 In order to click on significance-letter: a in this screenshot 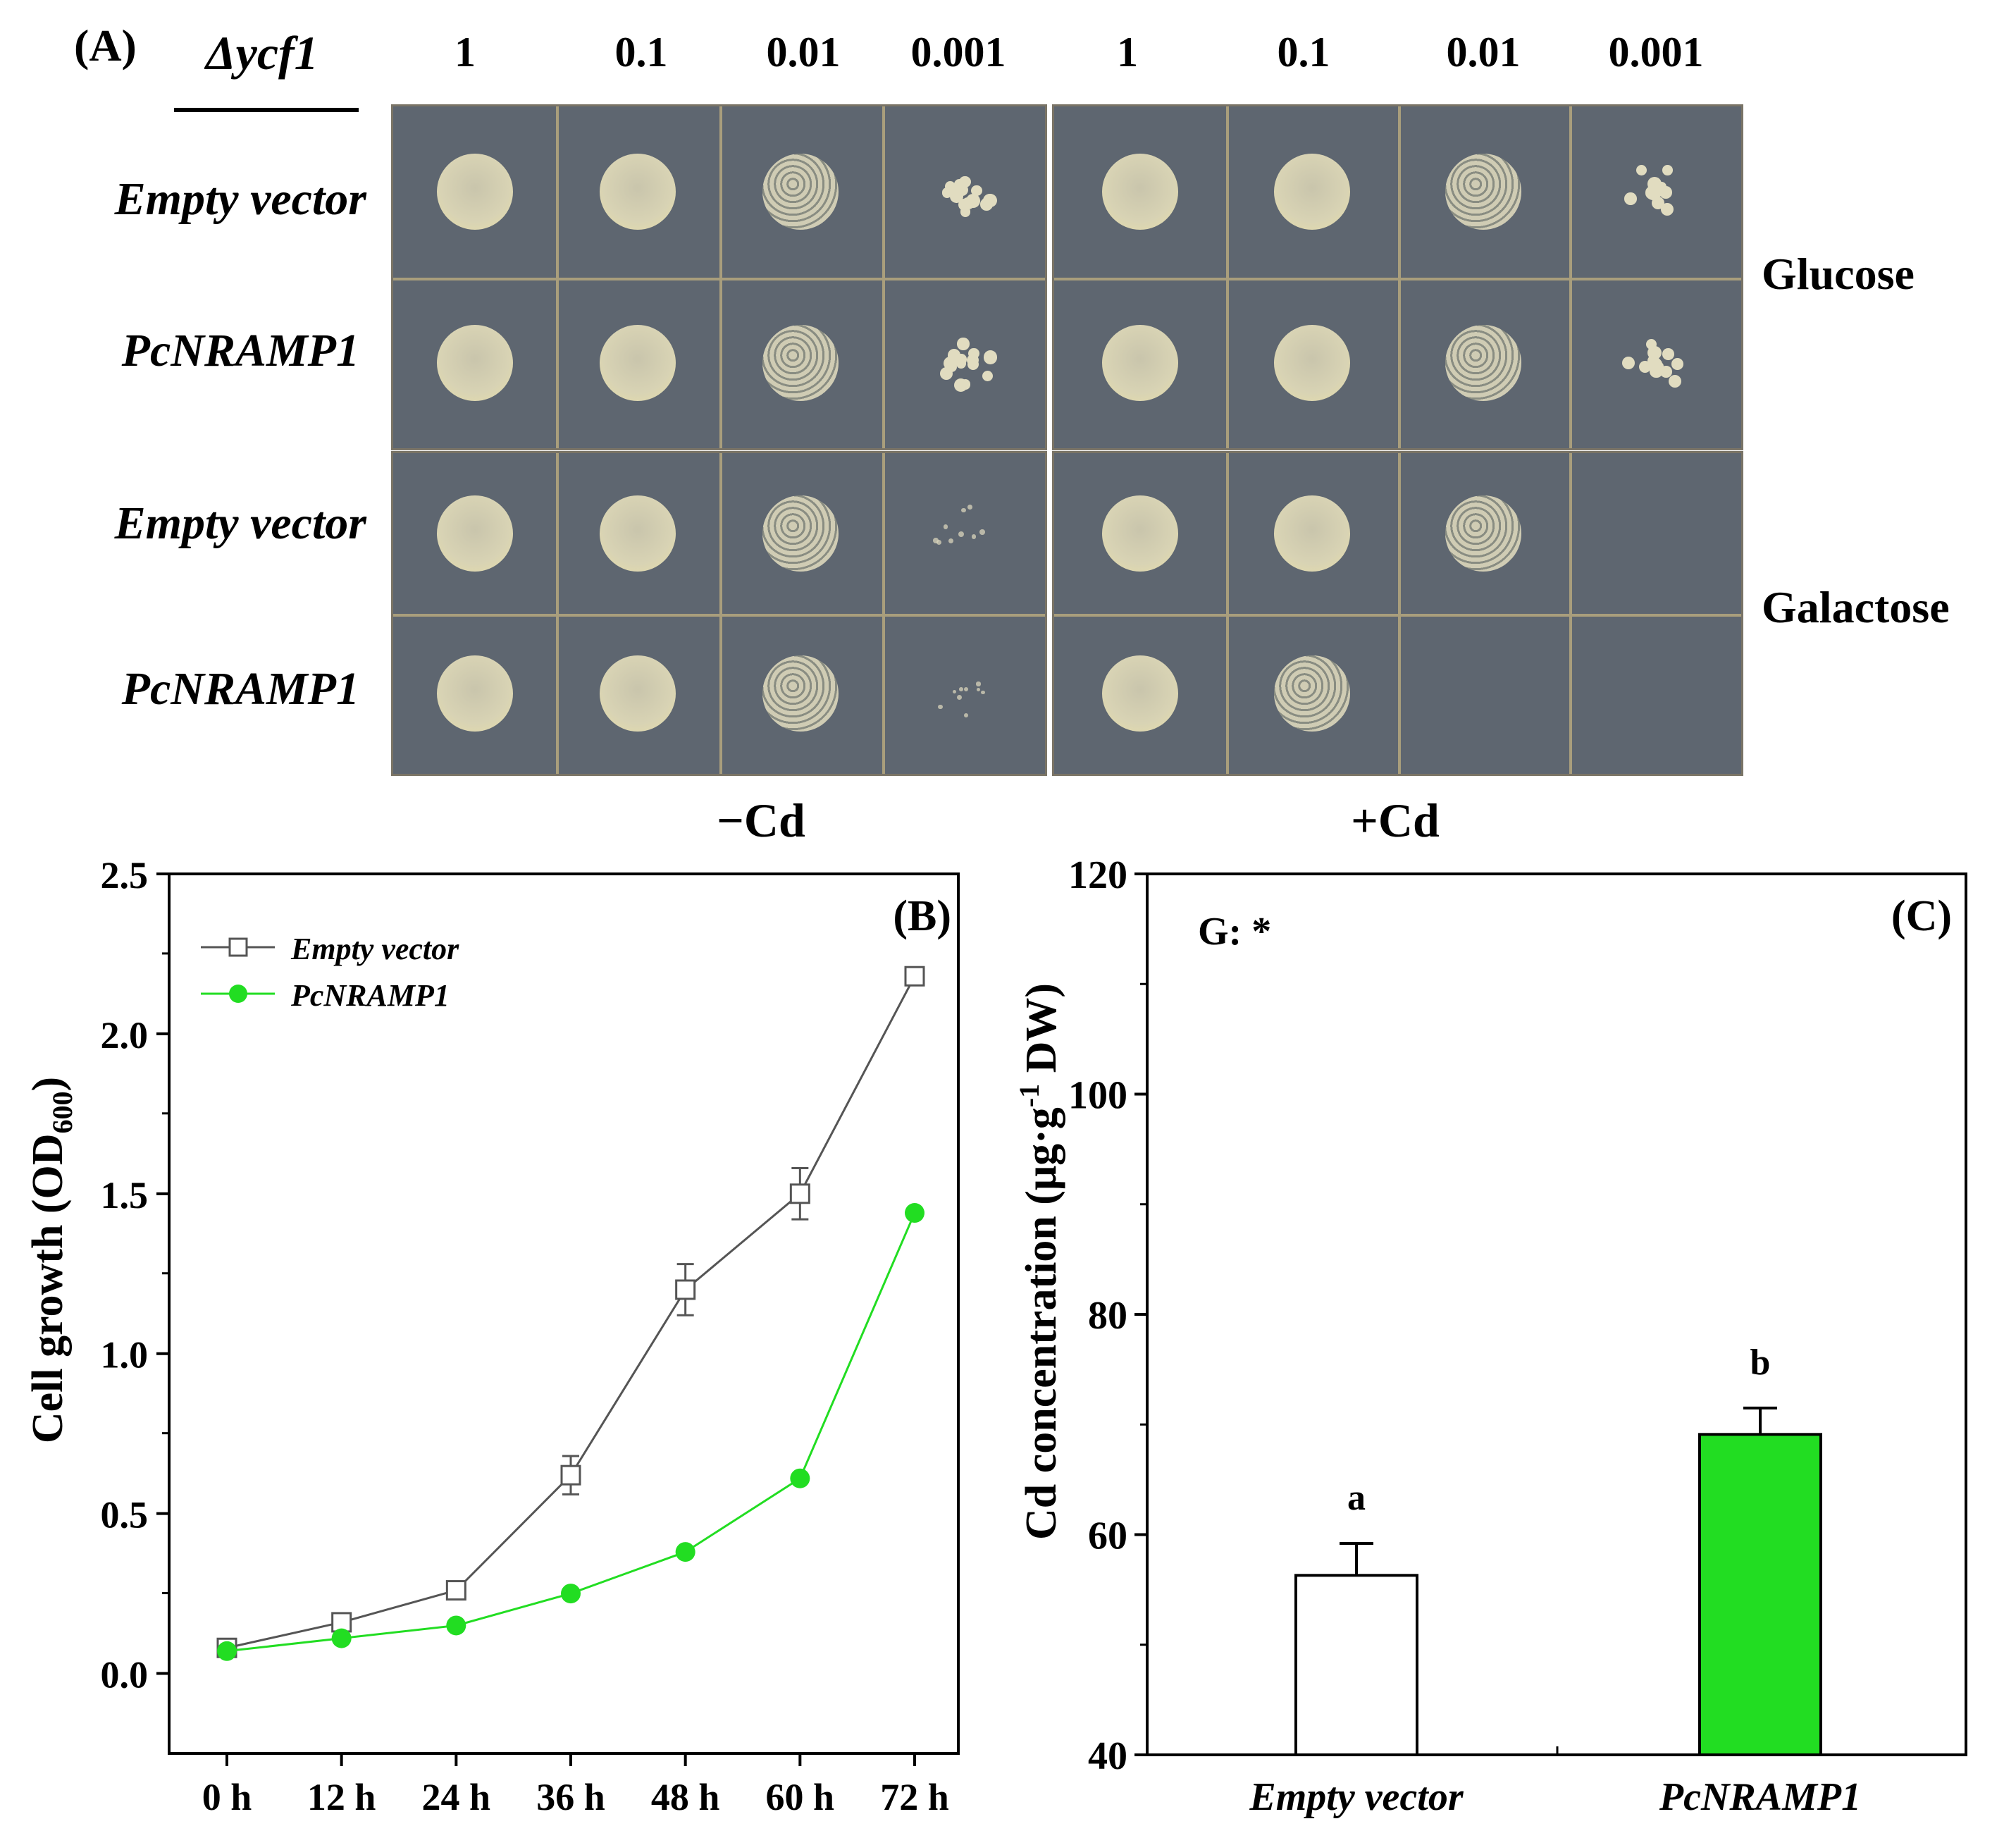, I will do `click(1356, 1498)`.